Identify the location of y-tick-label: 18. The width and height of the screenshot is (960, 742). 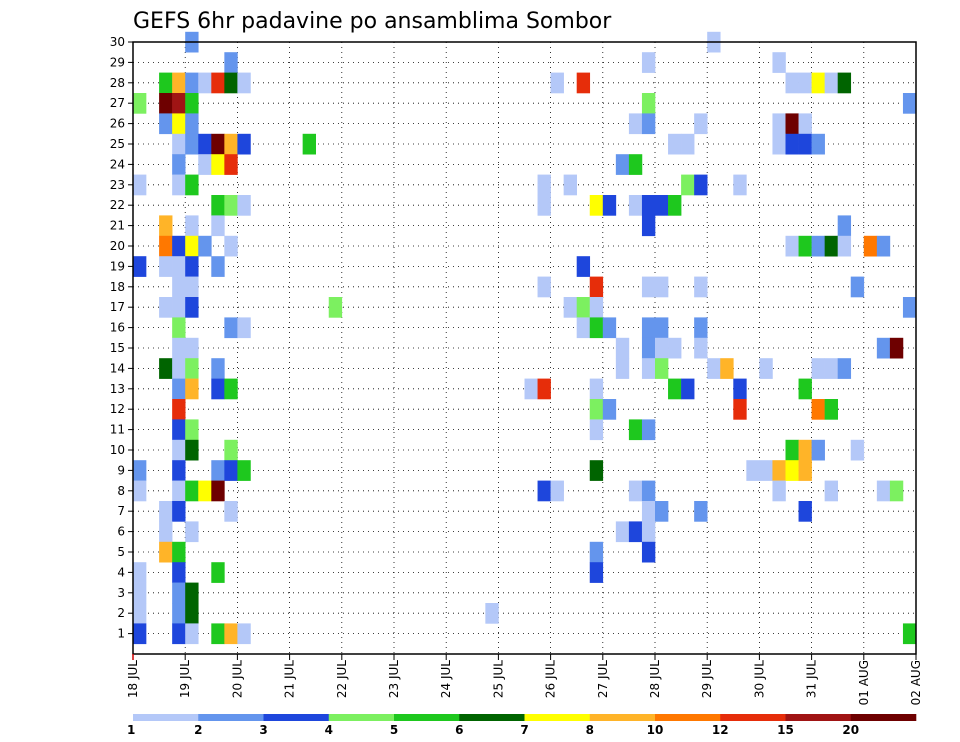
(117, 287).